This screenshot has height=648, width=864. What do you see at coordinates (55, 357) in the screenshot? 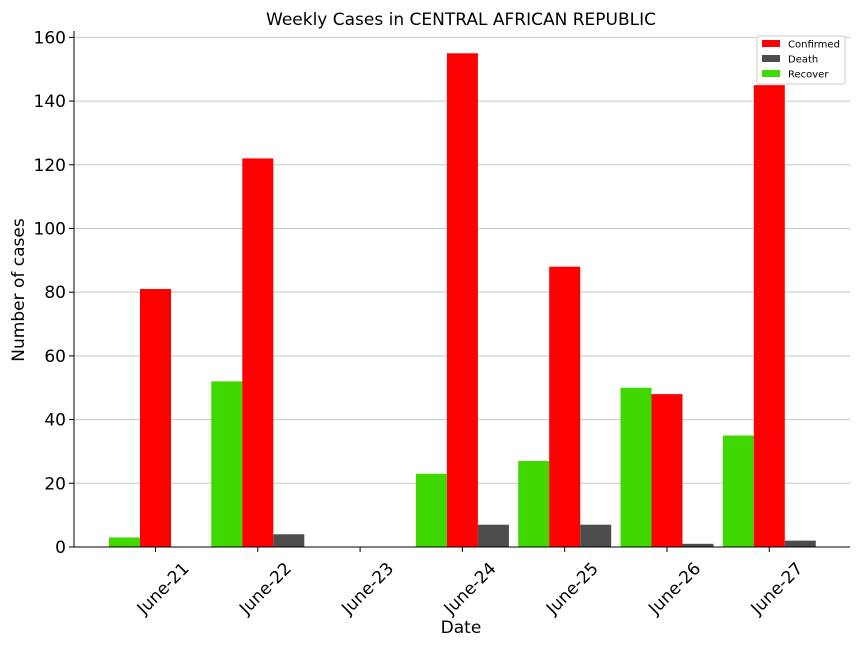
I see `y-tick-label: 60` at bounding box center [55, 357].